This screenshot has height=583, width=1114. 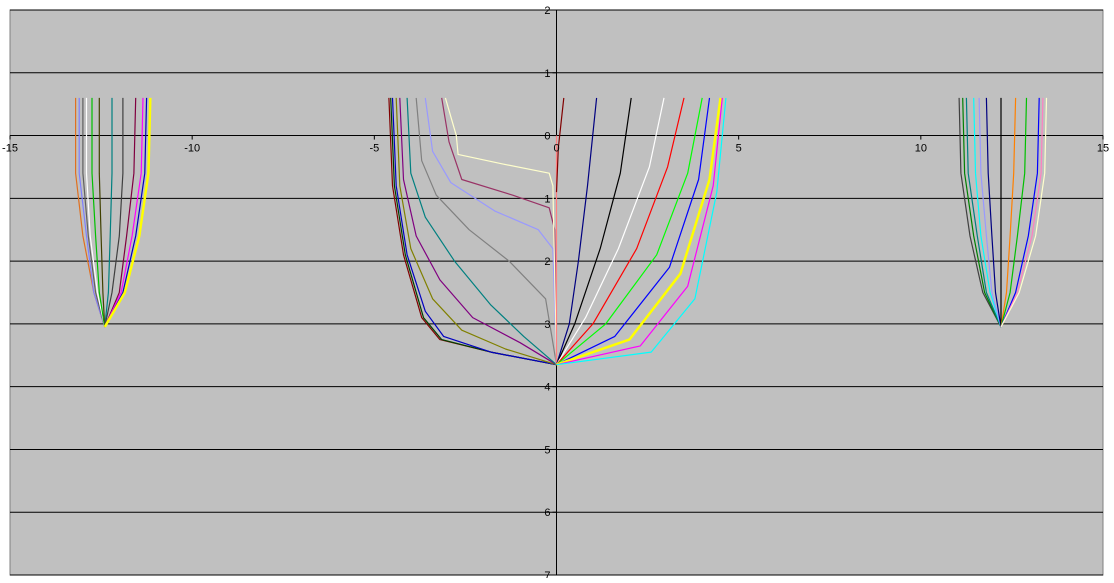 I want to click on y-tick-label: 5, so click(x=547, y=450).